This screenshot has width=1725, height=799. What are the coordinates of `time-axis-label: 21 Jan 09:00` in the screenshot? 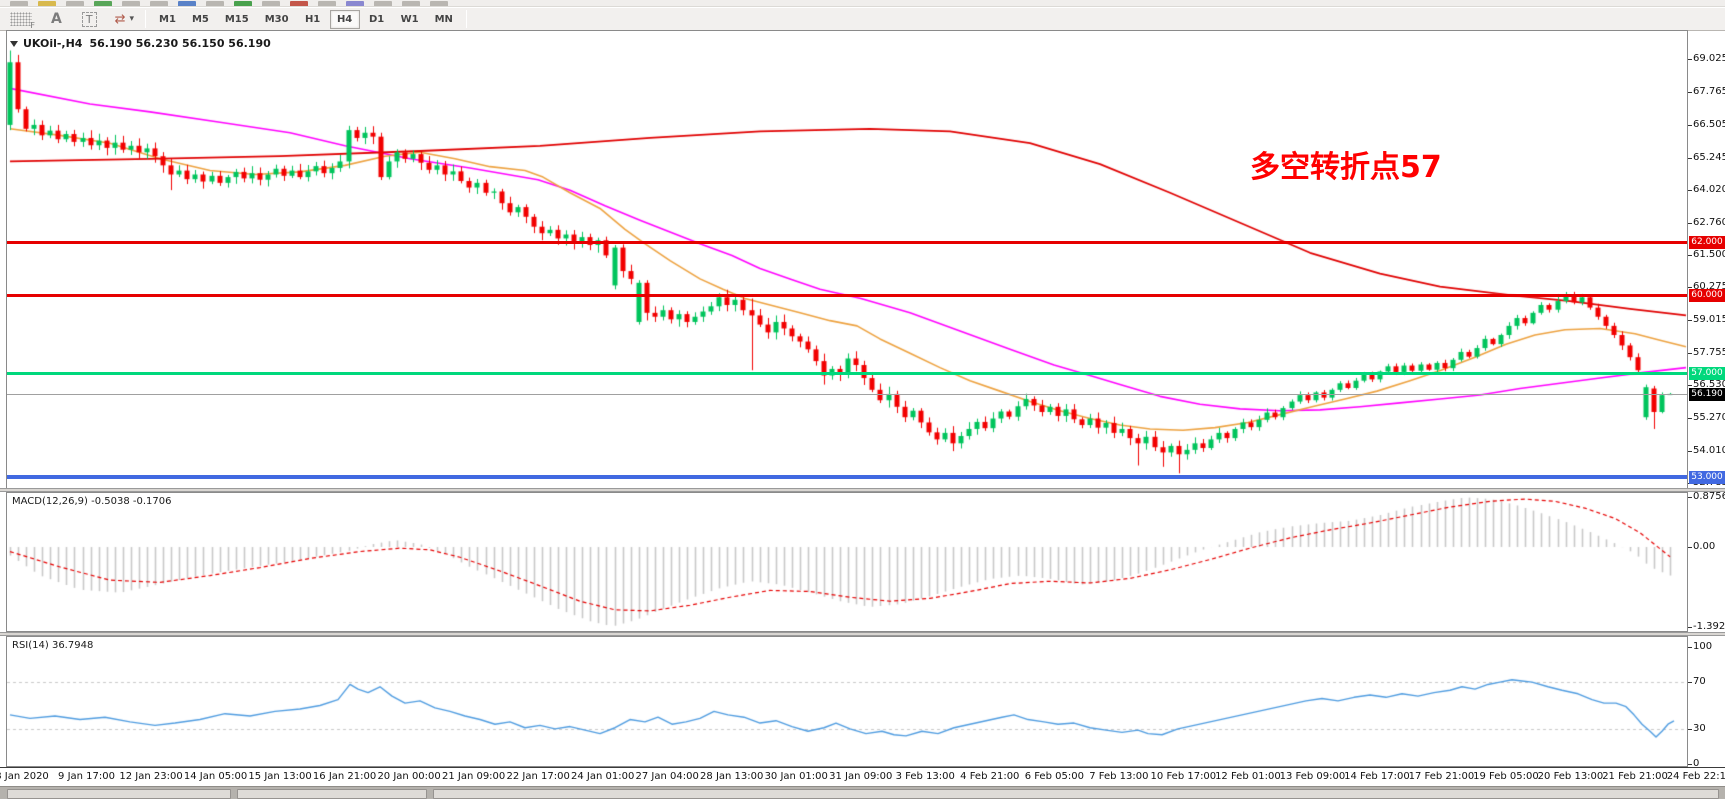 It's located at (473, 776).